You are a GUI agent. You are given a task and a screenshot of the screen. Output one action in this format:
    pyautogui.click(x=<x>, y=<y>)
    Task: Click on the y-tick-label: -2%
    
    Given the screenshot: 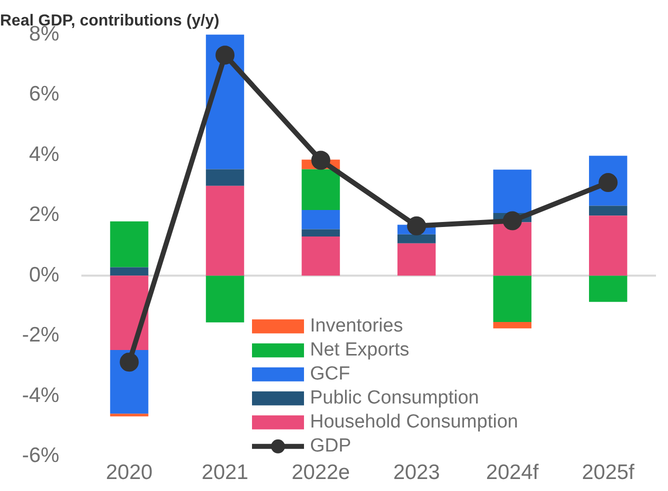 What is the action you would take?
    pyautogui.click(x=41, y=335)
    